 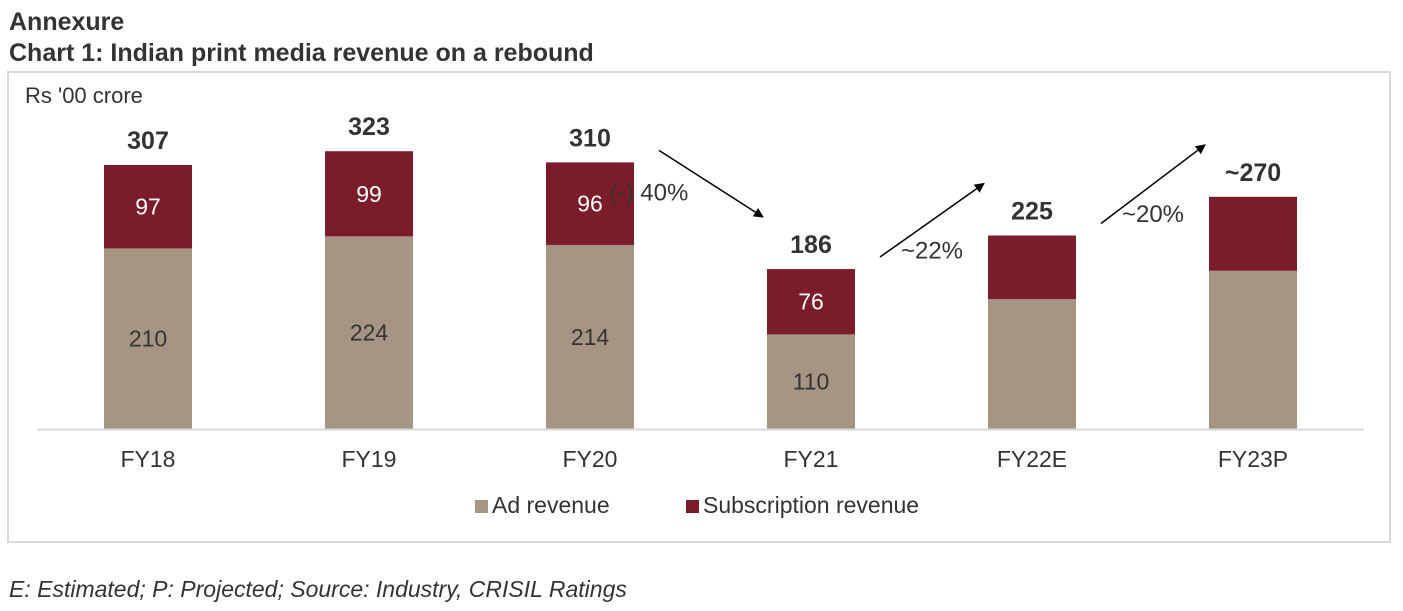 I want to click on x-tick-label: FY21, so click(x=811, y=459).